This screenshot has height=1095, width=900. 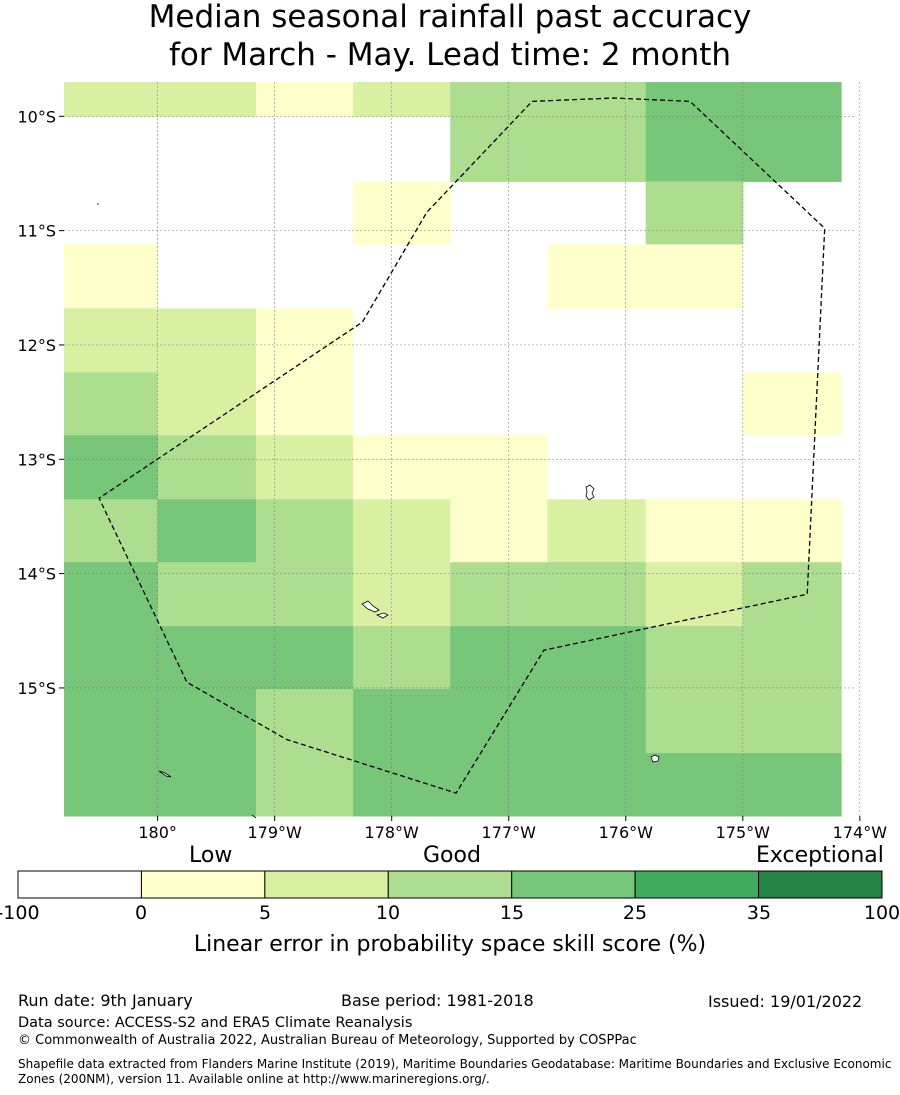 I want to click on cb-tick: -100, so click(x=20, y=913).